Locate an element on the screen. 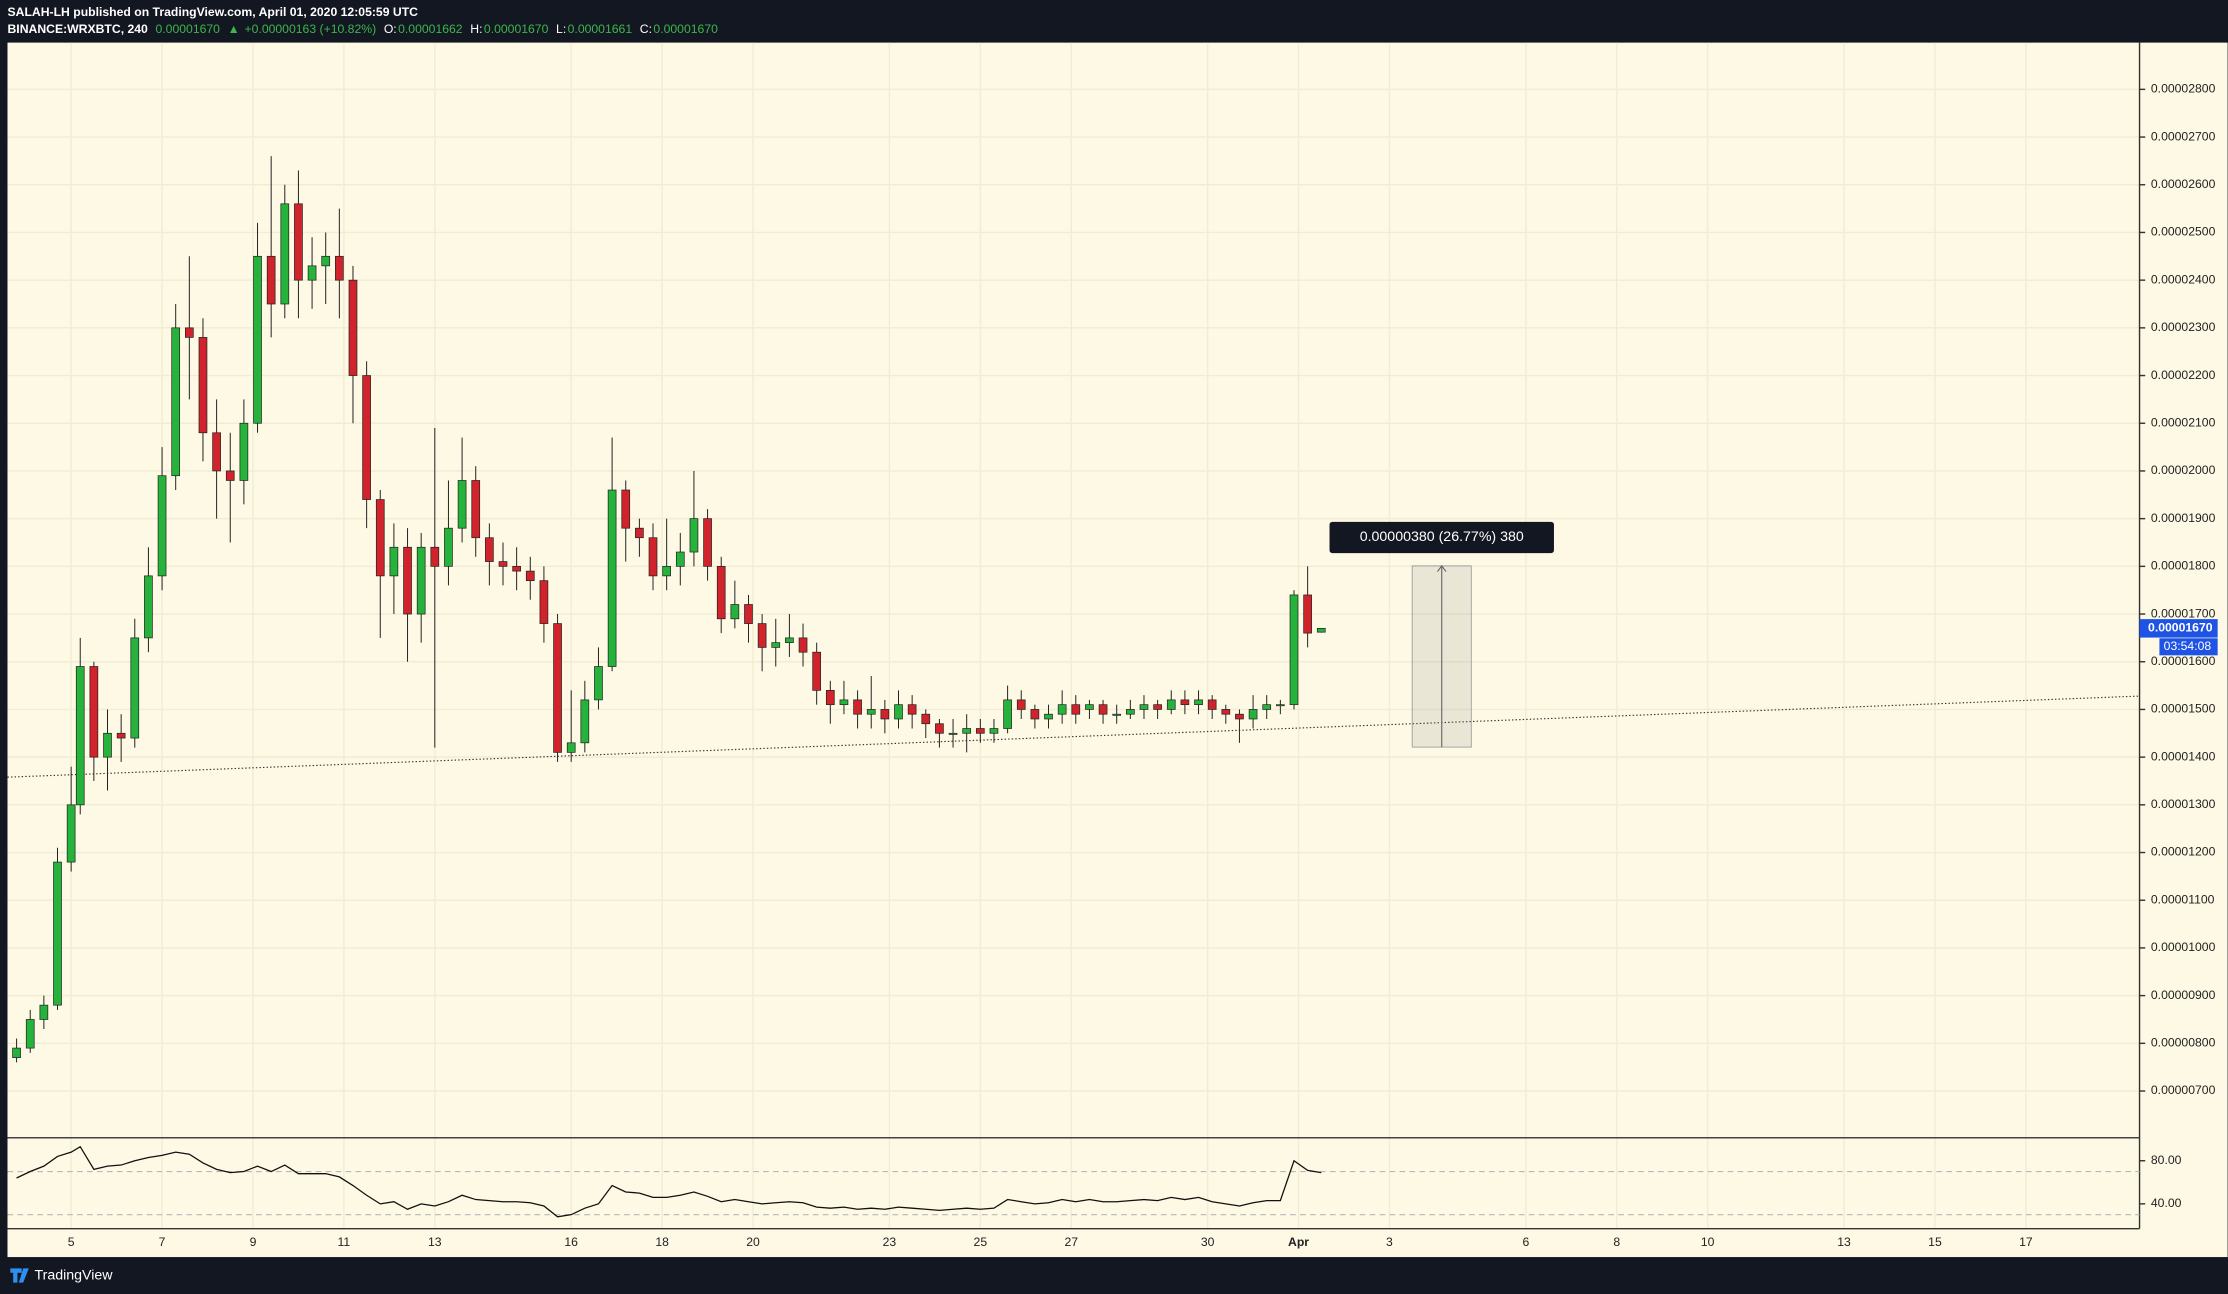 This screenshot has width=2228, height=1294. ohlc-label: C: is located at coordinates (646, 29).